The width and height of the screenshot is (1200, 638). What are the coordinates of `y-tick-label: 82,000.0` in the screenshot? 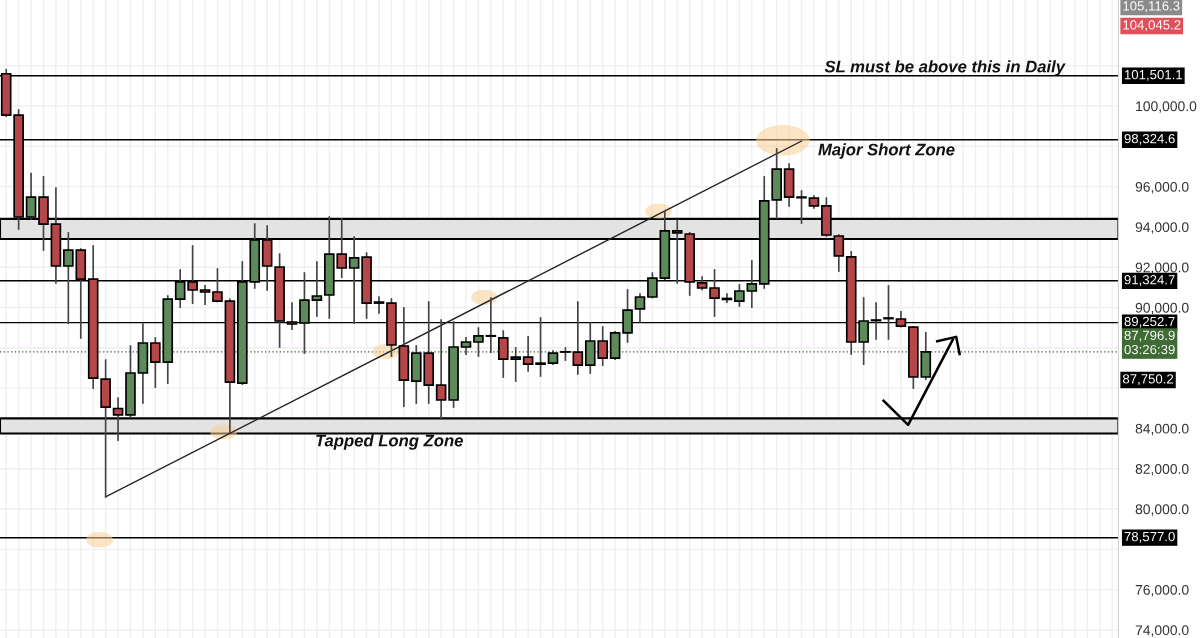 It's located at (1162, 470).